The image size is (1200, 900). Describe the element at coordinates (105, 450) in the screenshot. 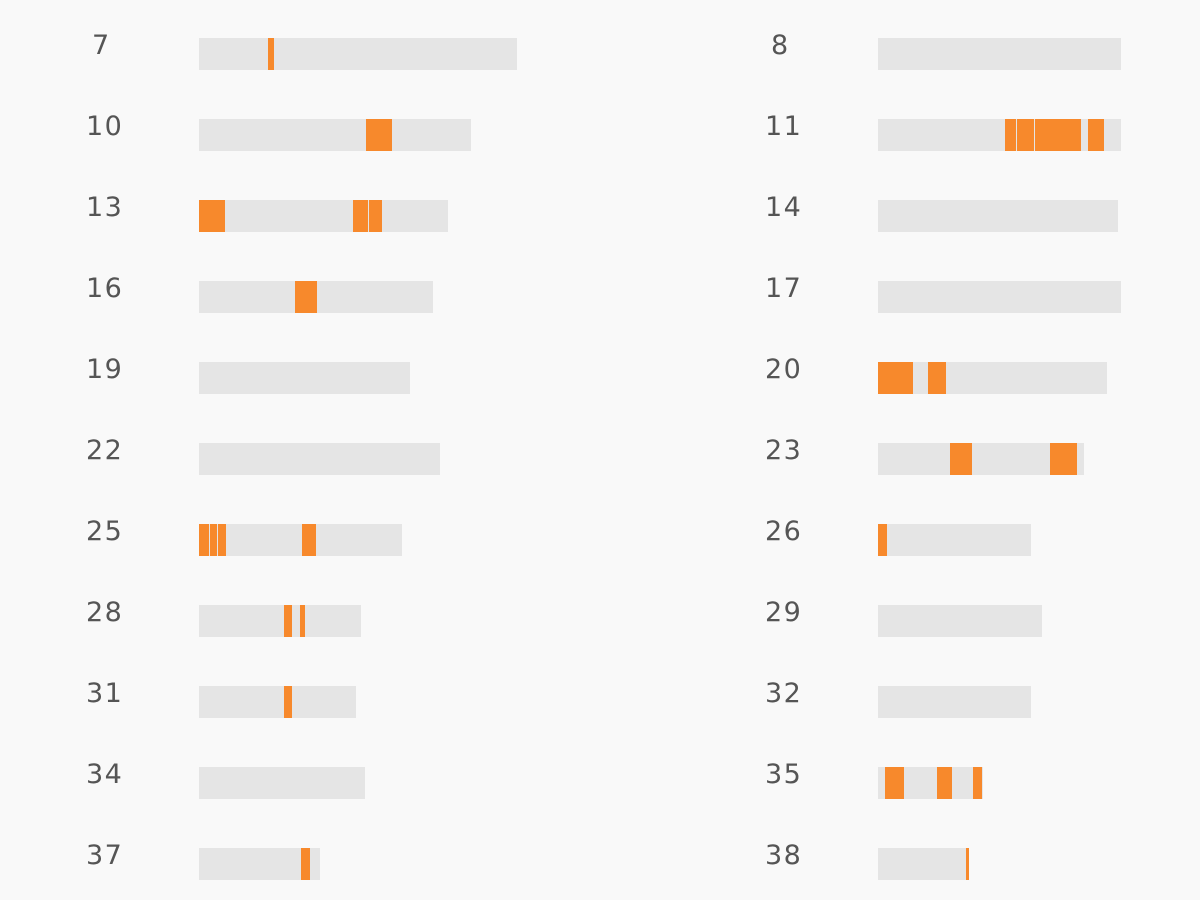

I see `row-label: 22` at that location.